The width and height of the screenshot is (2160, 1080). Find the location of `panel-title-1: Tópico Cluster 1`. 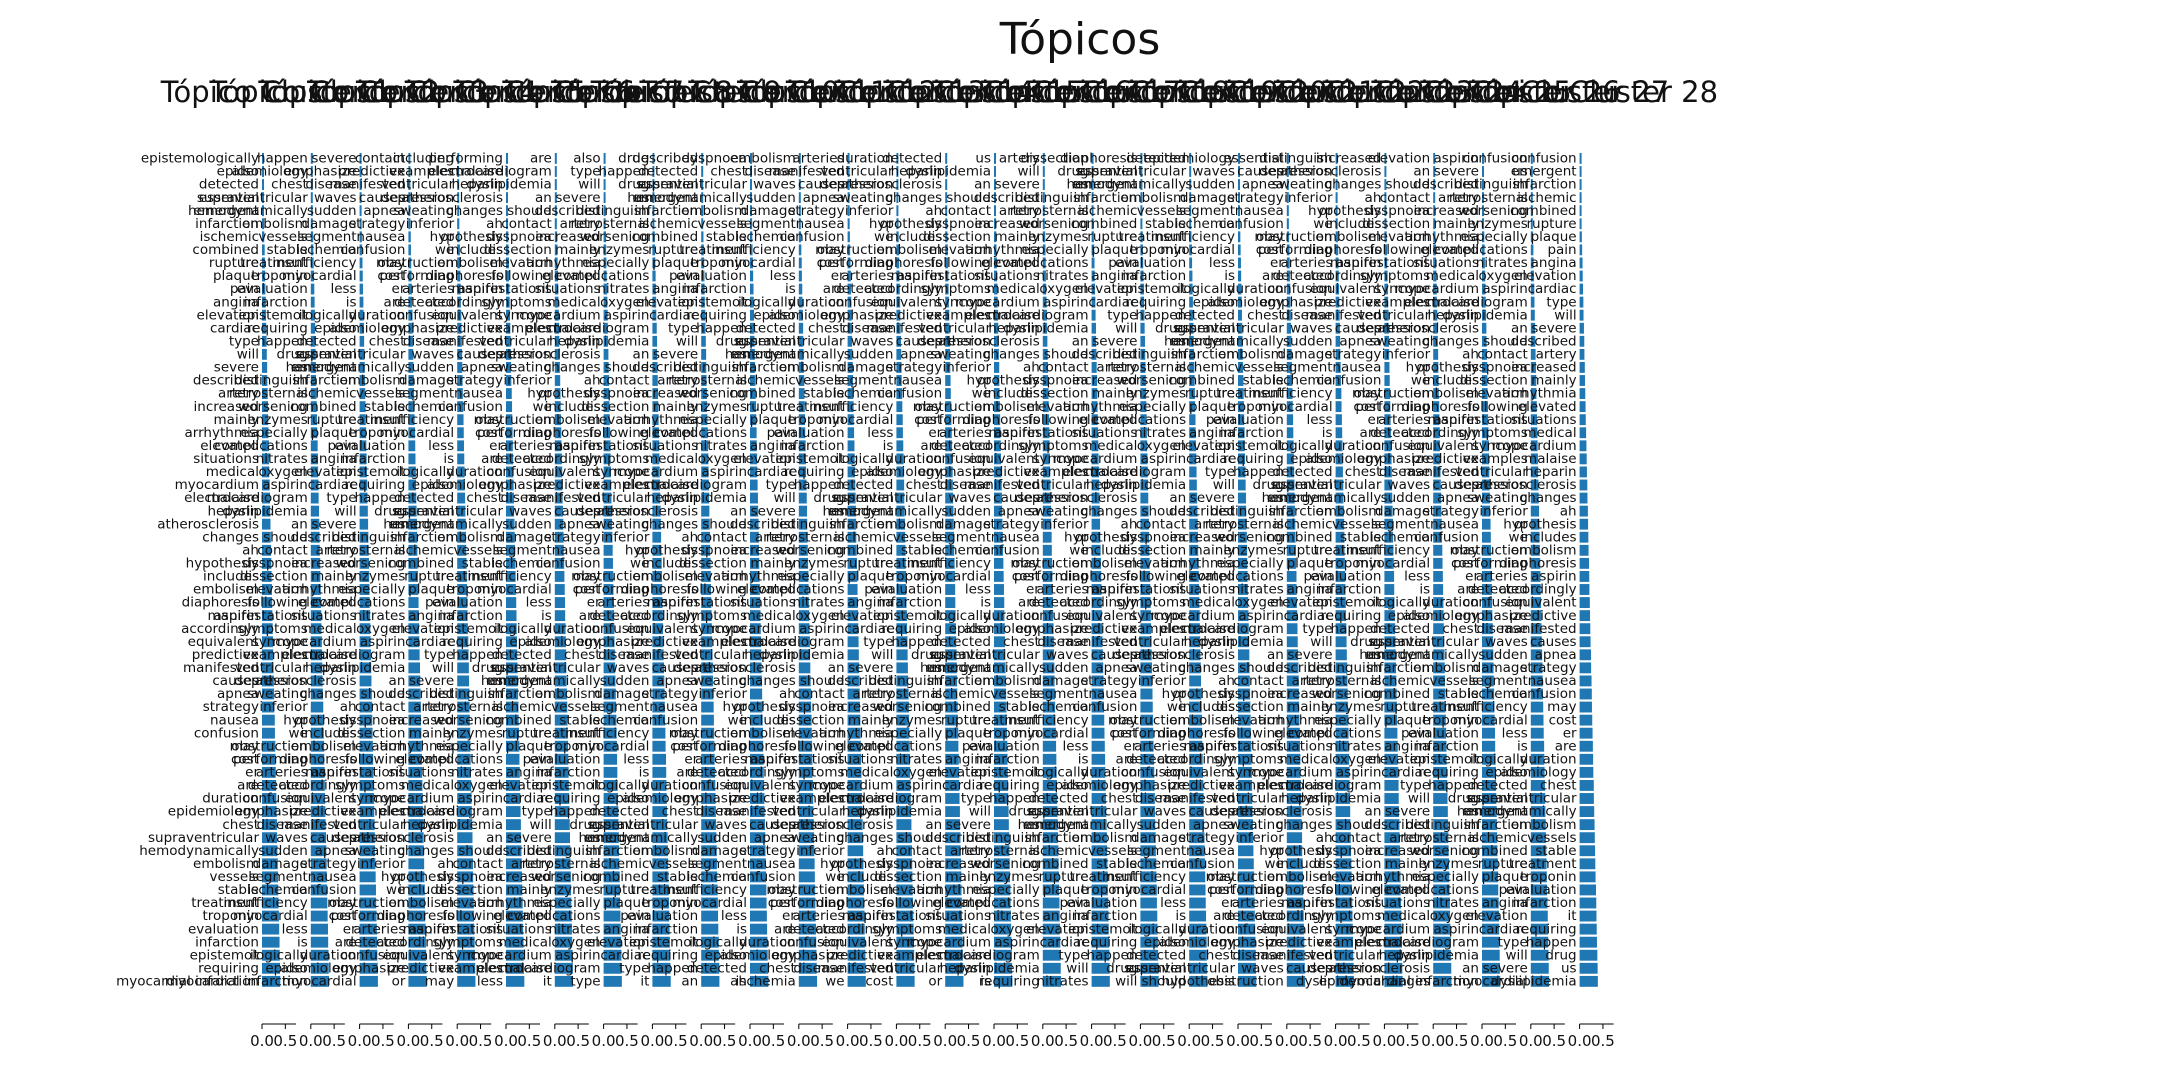

panel-title-1: Tópico Cluster 1 is located at coordinates (276, 92).